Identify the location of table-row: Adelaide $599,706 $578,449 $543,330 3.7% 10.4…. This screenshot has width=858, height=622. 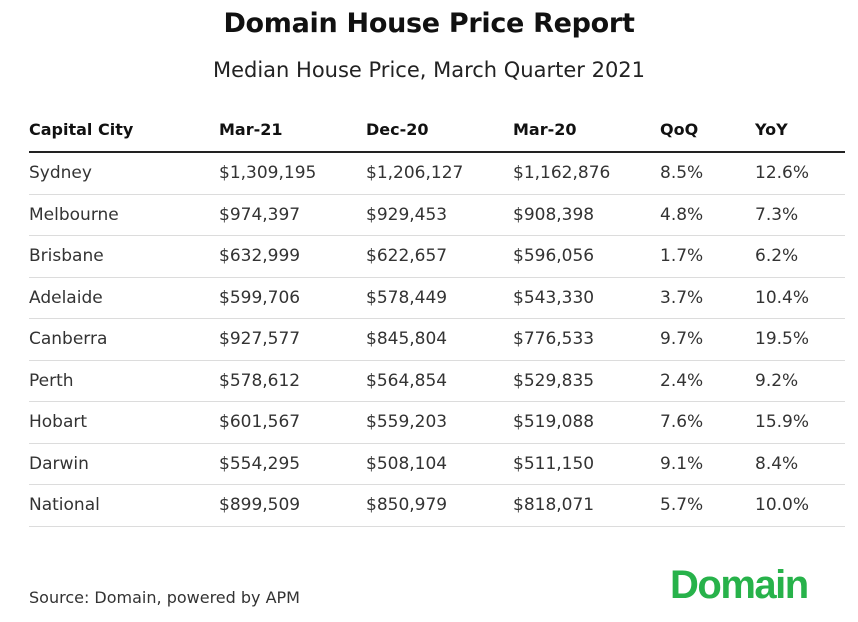
(437, 298).